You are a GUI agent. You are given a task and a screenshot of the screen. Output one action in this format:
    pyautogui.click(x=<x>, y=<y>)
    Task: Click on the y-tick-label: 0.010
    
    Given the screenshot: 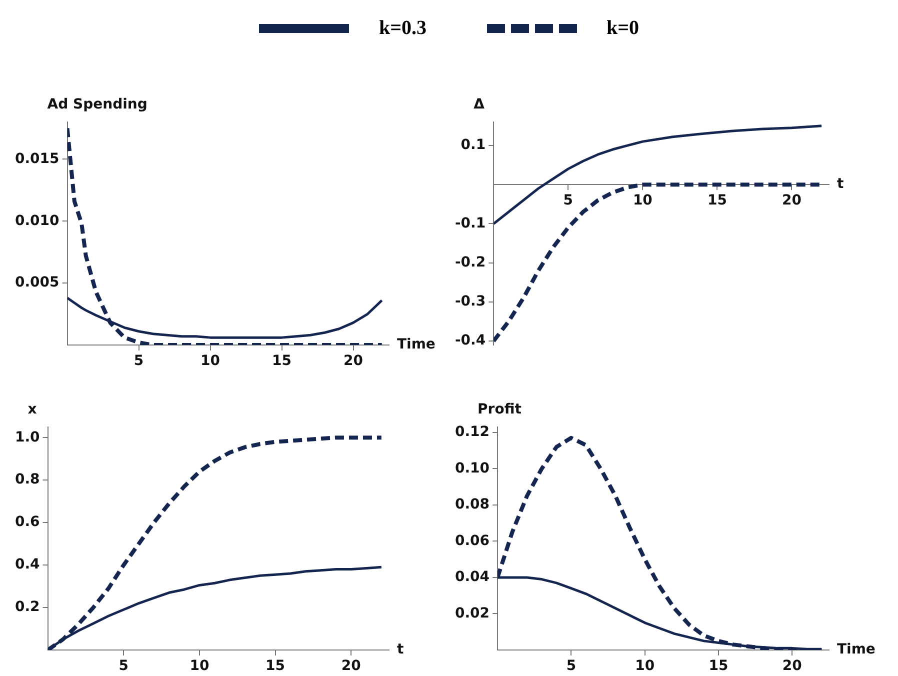 What is the action you would take?
    pyautogui.click(x=37, y=220)
    